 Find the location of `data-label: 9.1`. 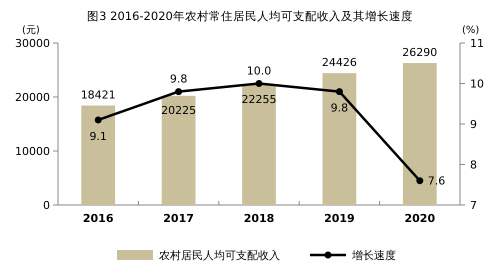

data-label: 9.1 is located at coordinates (98, 136).